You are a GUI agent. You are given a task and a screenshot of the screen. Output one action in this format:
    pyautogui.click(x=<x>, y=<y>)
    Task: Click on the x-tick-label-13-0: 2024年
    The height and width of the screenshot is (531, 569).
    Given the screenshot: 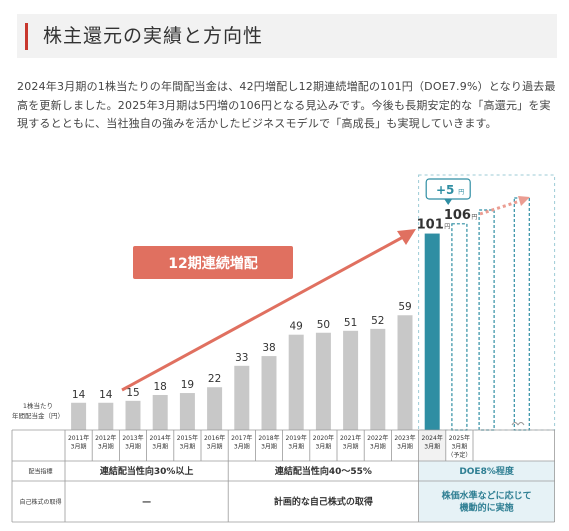 What is the action you would take?
    pyautogui.click(x=432, y=438)
    